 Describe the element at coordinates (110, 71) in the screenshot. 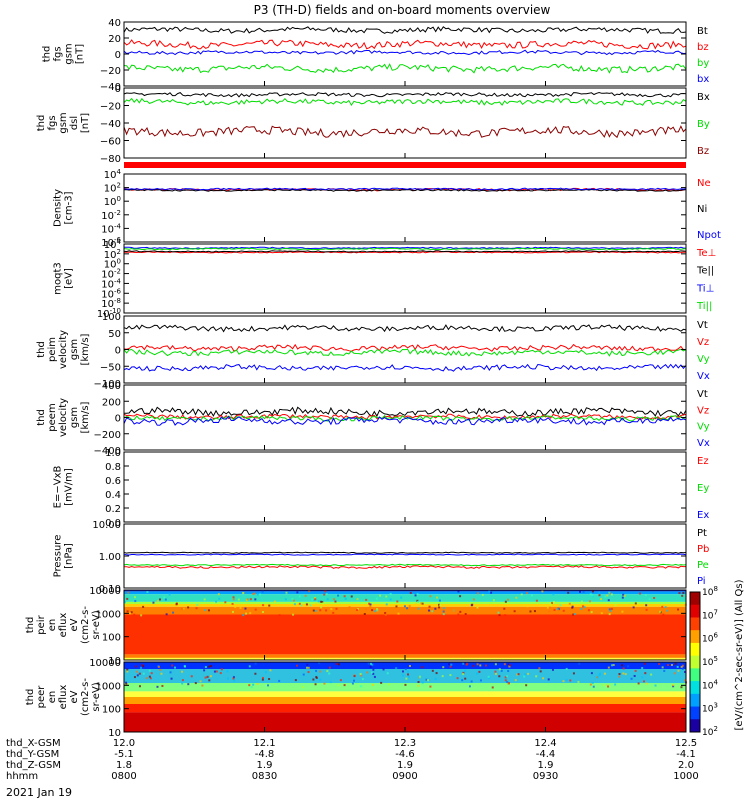

I see `ytick-label: −20` at that location.